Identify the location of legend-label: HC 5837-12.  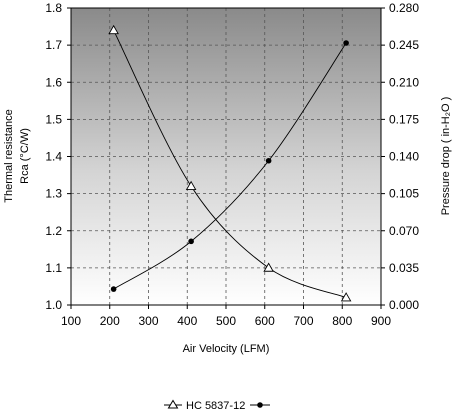
(215, 406).